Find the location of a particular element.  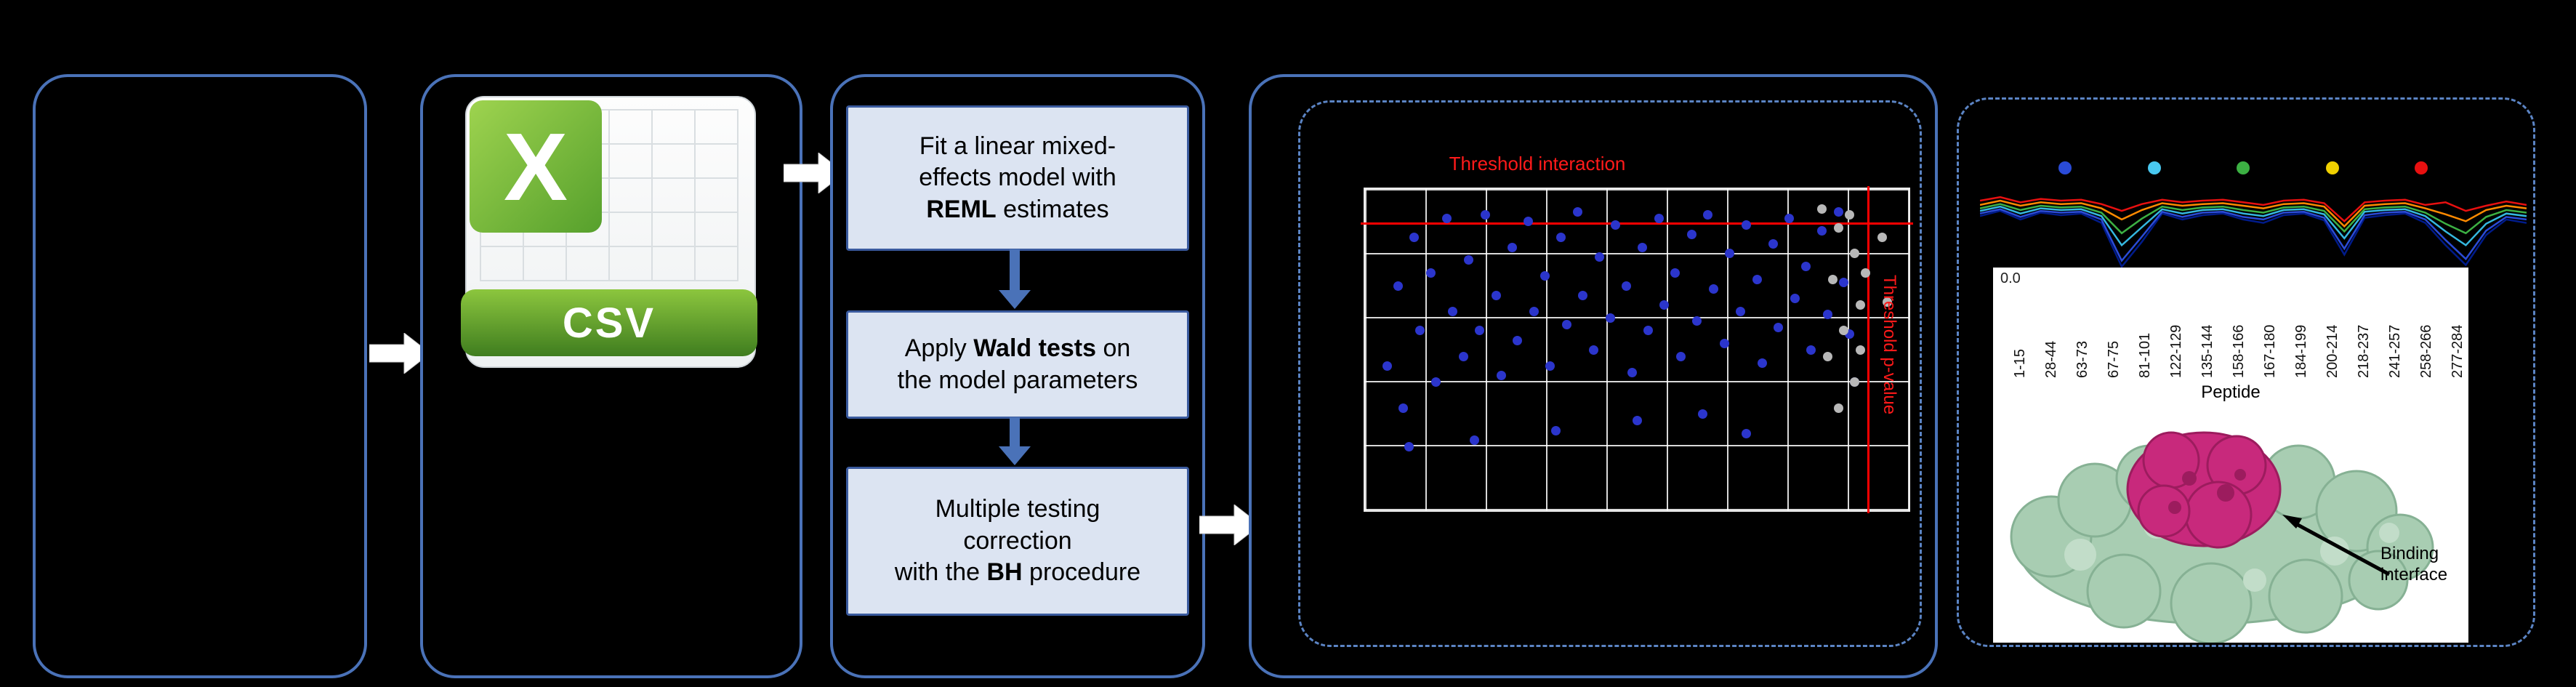

threshold-pvalue-label: Threshold p-value is located at coordinates (1889, 345).